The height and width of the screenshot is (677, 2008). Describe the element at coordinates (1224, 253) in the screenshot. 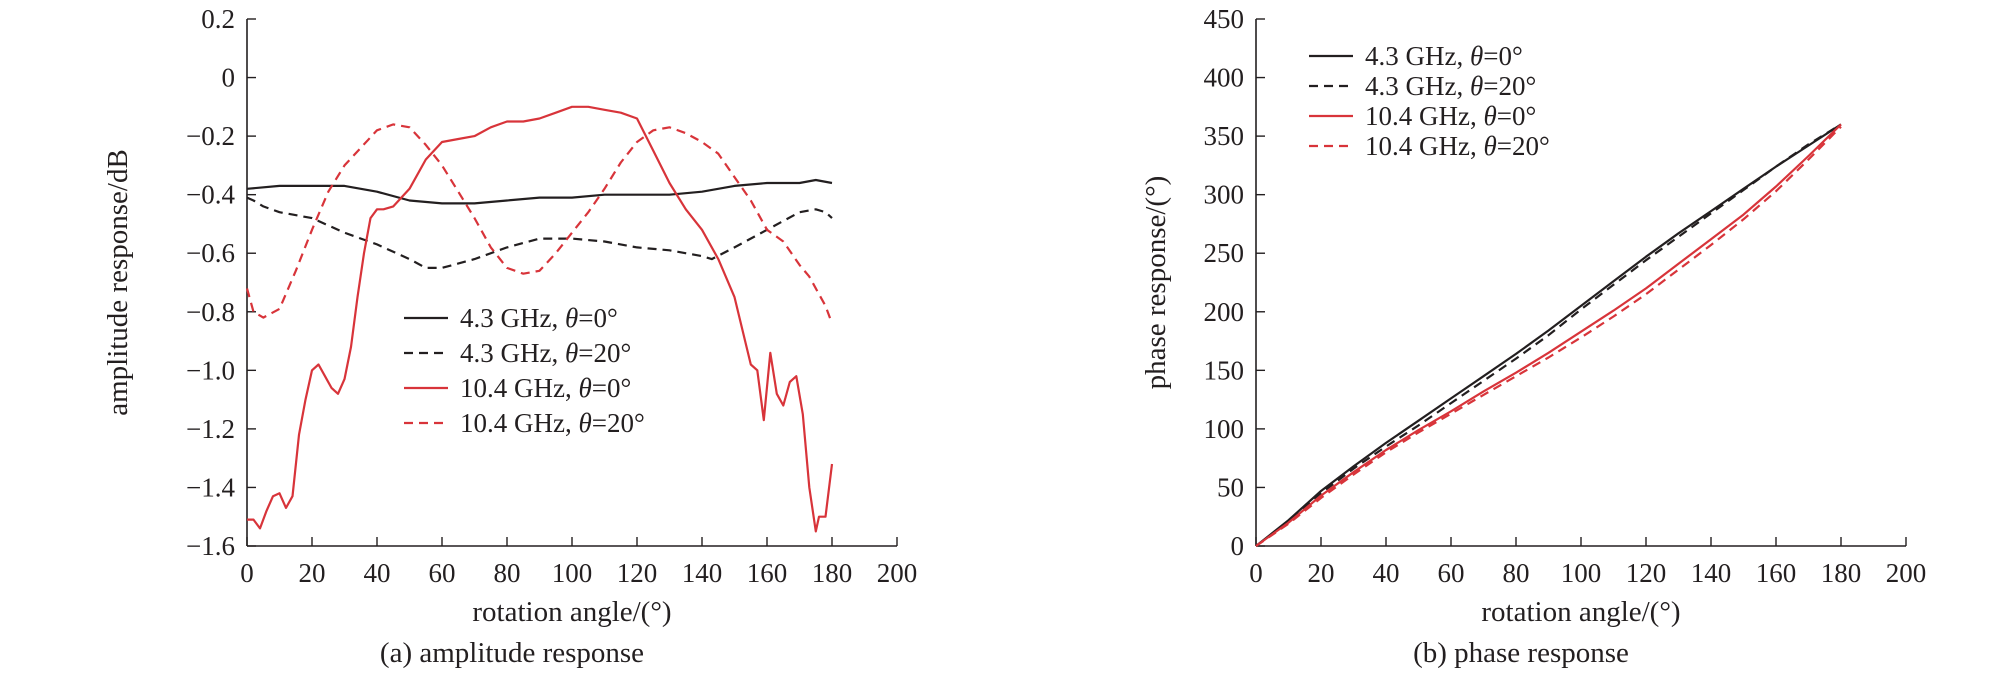

I see `y-tick-label: 250` at that location.